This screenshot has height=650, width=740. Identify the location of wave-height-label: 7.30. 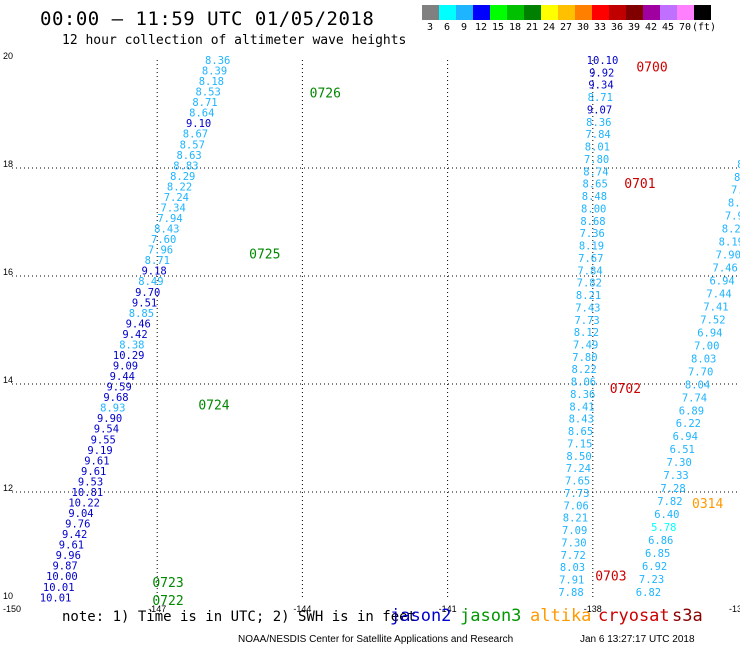
(679, 463).